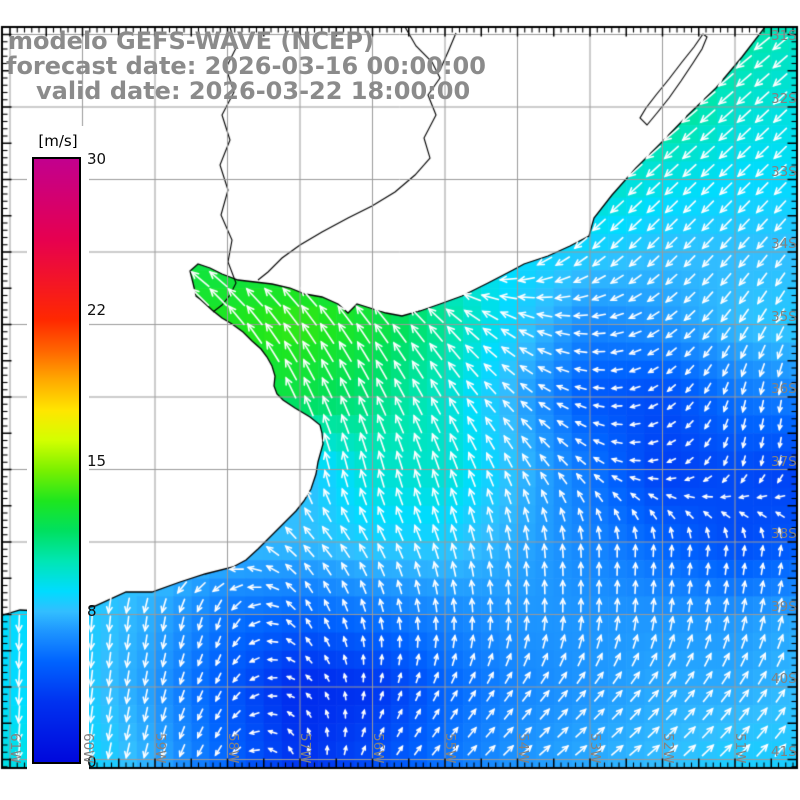  What do you see at coordinates (92, 611) in the screenshot?
I see `colorbar-tick-label: 8` at bounding box center [92, 611].